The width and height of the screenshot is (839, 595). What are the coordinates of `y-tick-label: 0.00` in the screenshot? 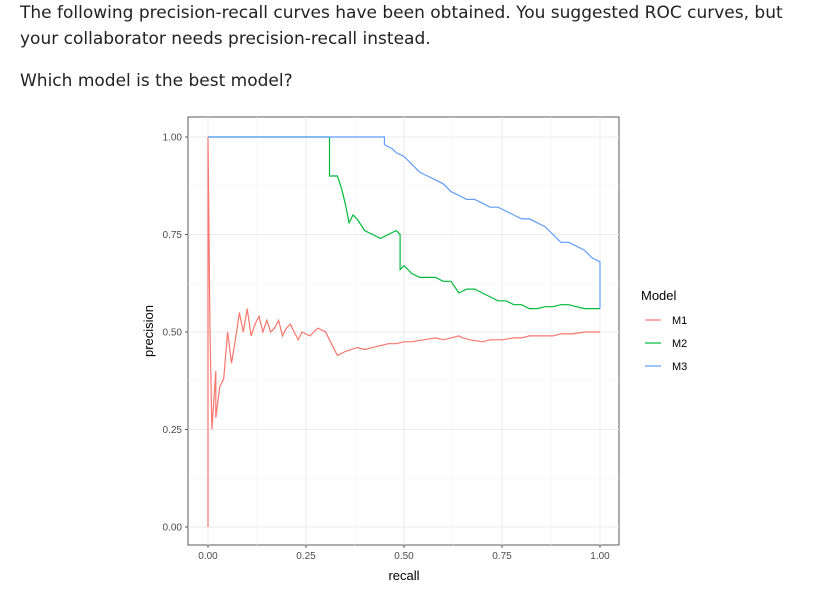 It's located at (173, 528).